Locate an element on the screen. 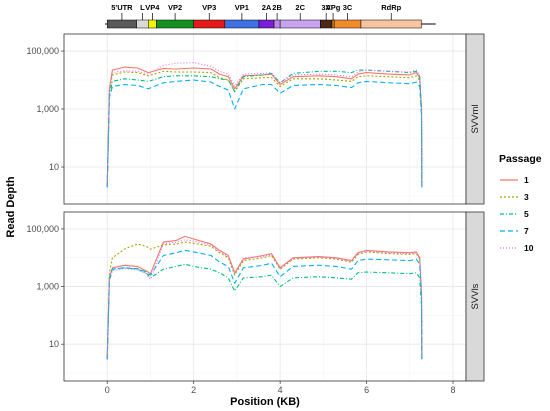 Image resolution: width=550 pixels, height=411 pixels. y-axis-title: Read Depth is located at coordinates (11, 206).